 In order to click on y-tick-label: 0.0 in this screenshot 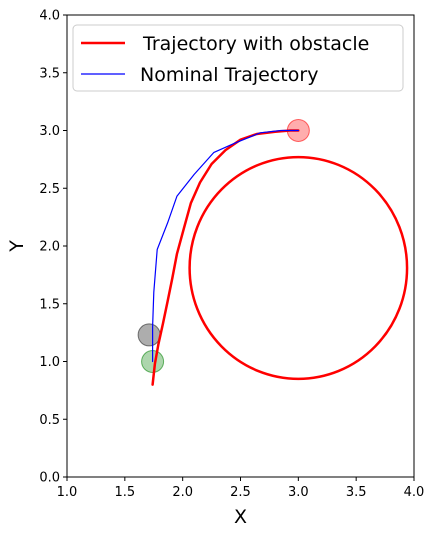, I will do `click(49, 478)`.